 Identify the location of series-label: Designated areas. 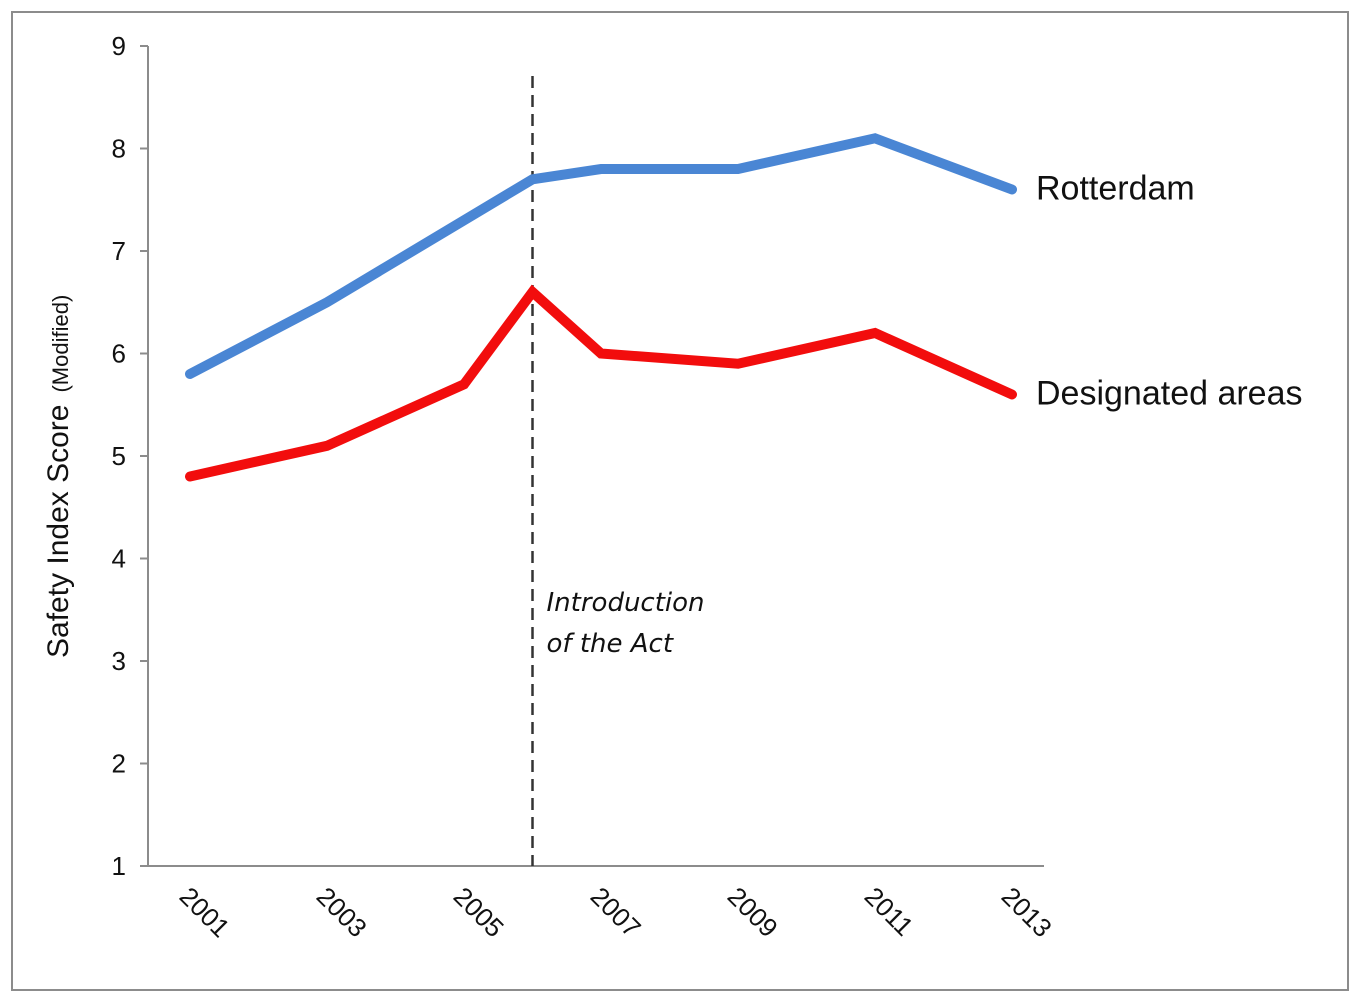
(1169, 394).